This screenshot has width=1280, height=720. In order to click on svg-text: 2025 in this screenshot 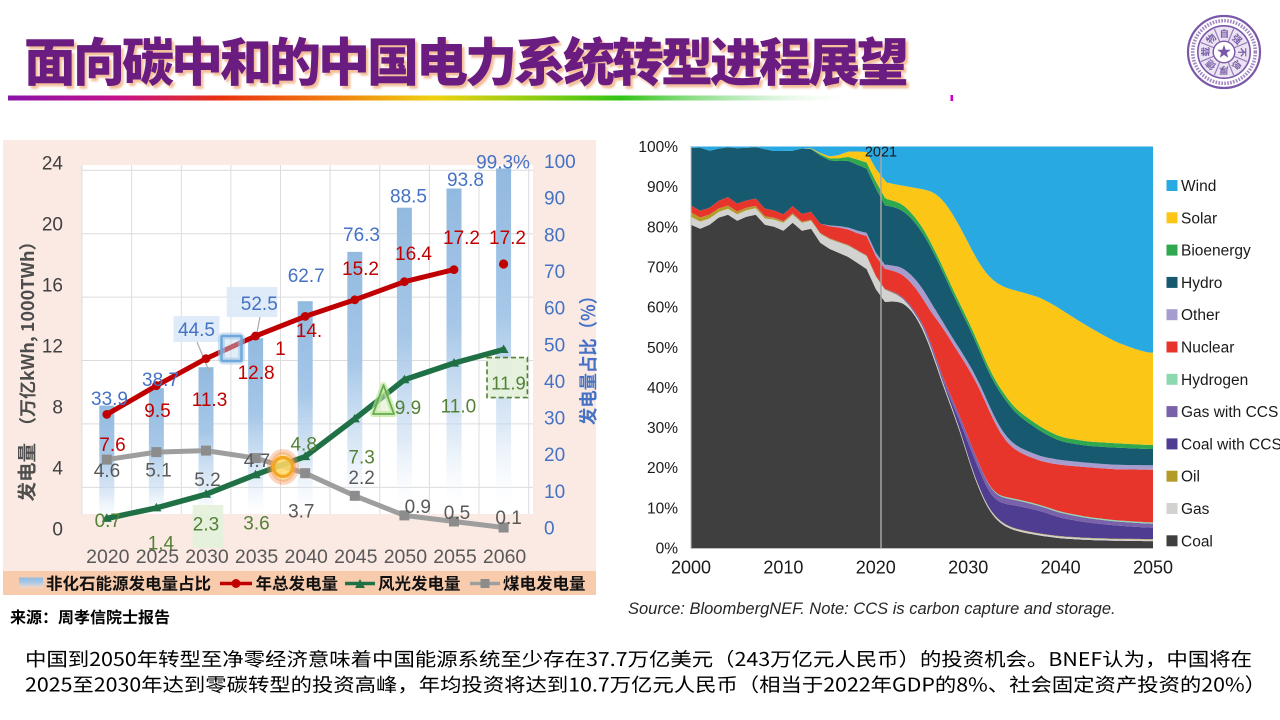, I will do `click(158, 557)`.